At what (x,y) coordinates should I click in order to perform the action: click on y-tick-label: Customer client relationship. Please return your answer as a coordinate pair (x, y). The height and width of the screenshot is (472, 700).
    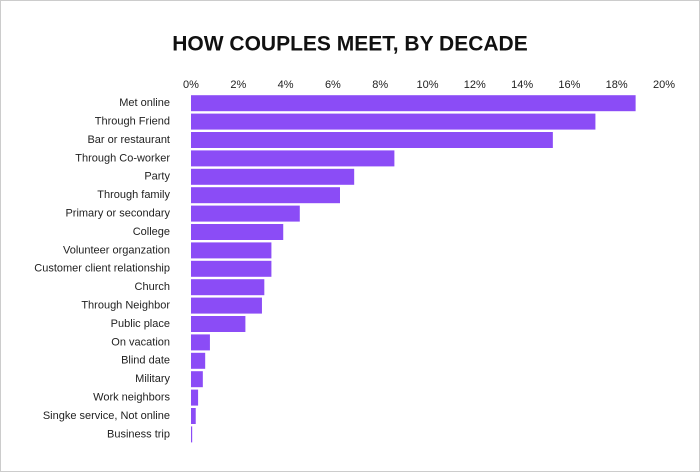
    Looking at the image, I should click on (102, 269).